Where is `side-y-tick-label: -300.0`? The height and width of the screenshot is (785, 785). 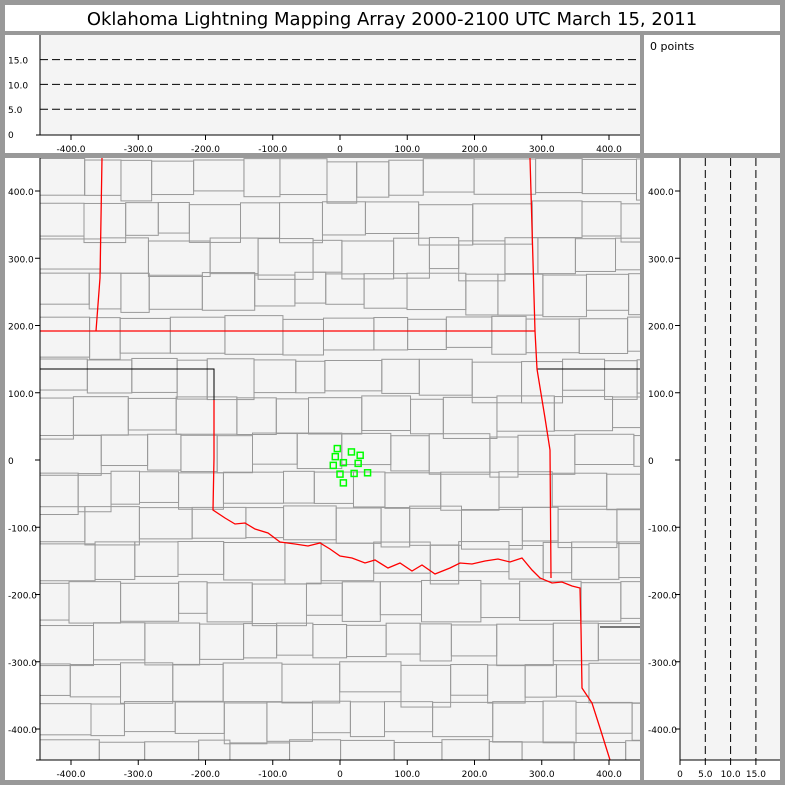 side-y-tick-label: -300.0 is located at coordinates (662, 664).